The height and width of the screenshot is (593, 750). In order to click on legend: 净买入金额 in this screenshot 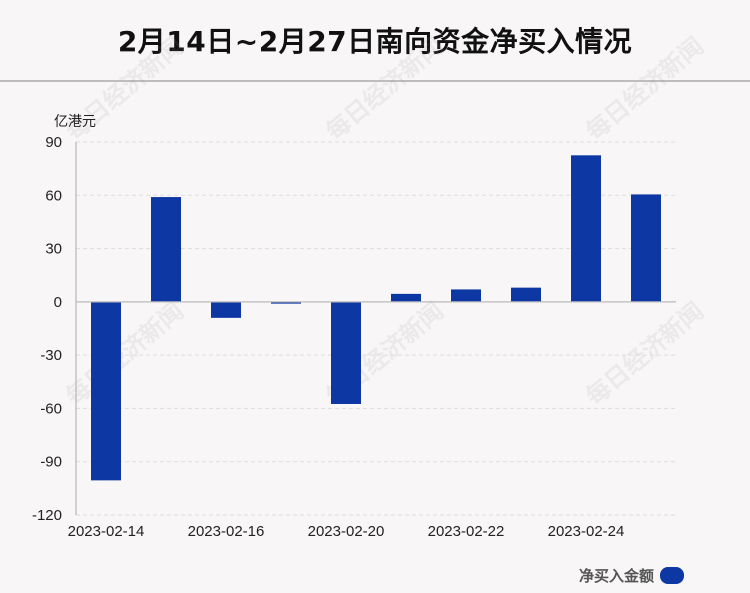, I will do `click(631, 575)`.